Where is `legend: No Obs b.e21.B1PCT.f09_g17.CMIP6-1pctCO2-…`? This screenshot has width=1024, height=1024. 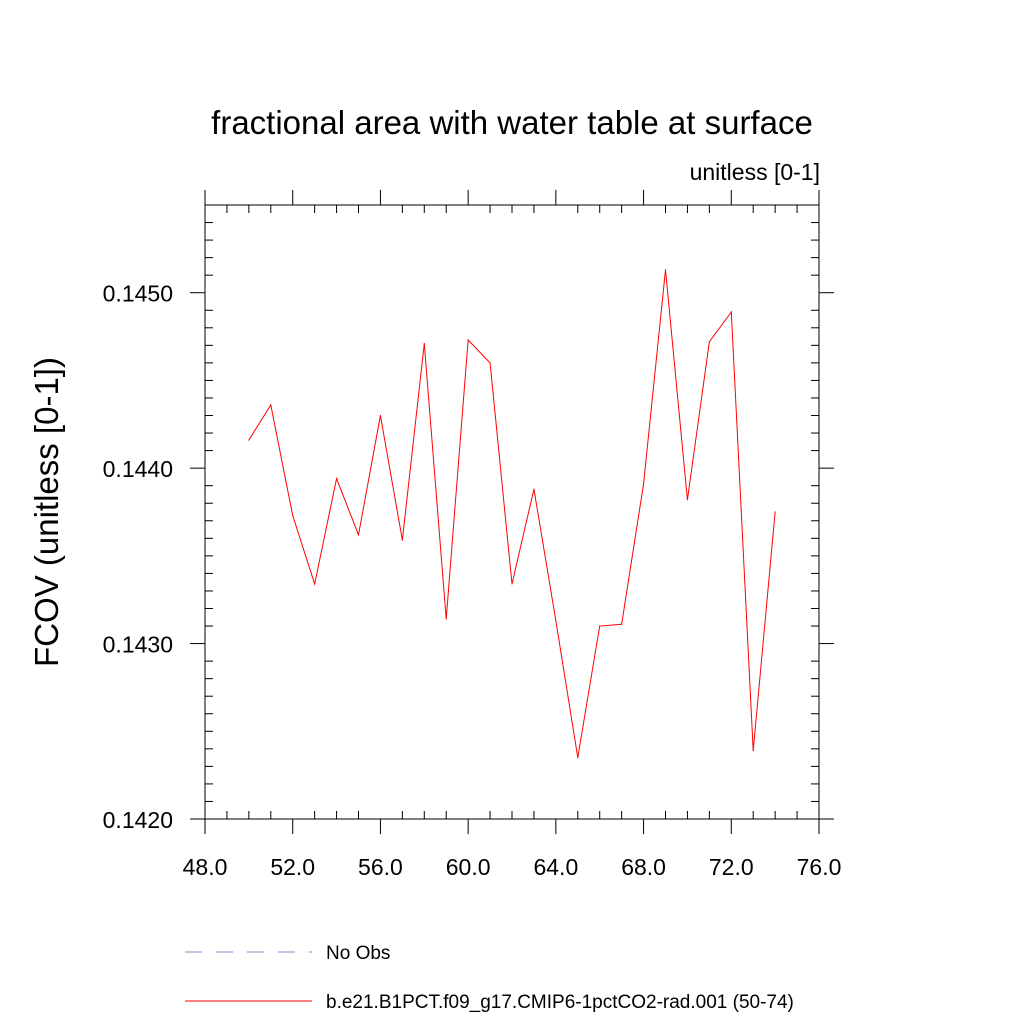 legend: No Obs b.e21.B1PCT.f09_g17.CMIP6-1pctCO2-… is located at coordinates (489, 978).